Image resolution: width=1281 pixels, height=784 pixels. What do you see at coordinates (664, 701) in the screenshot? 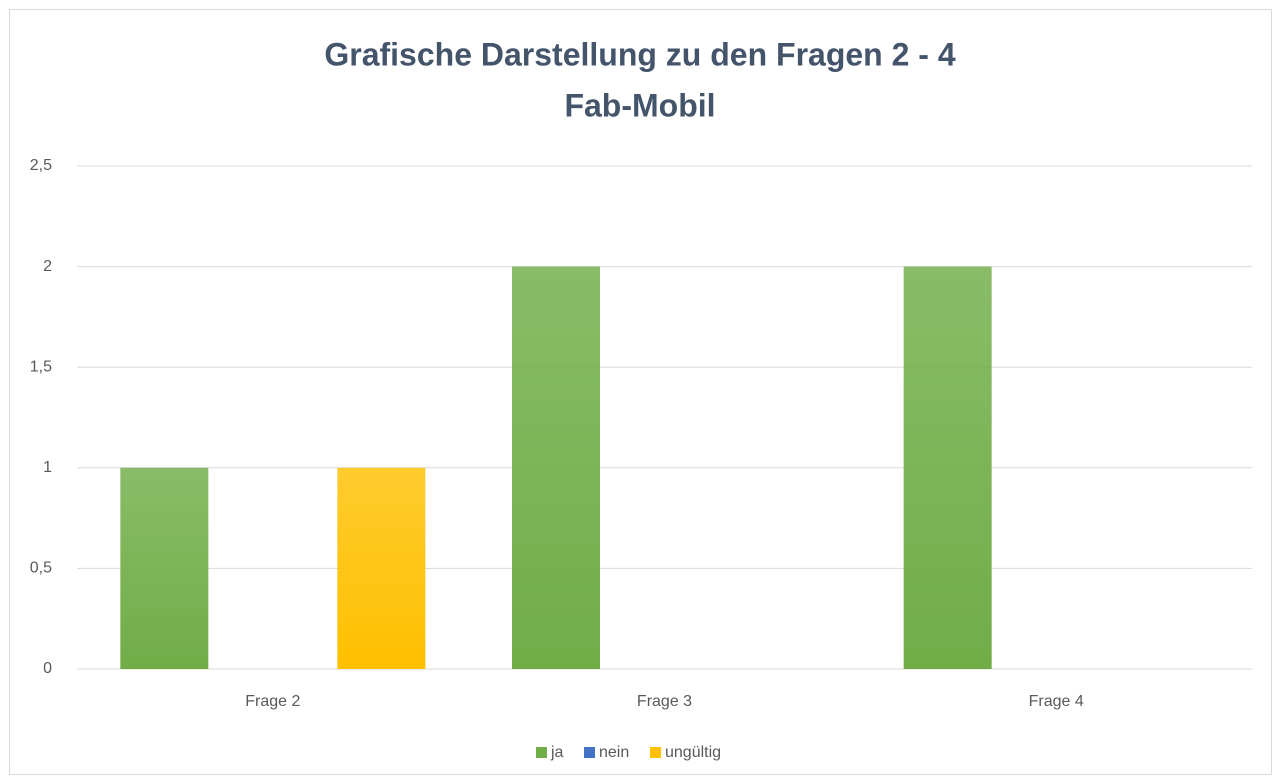
I see `x-tick-label: Frage 3` at bounding box center [664, 701].